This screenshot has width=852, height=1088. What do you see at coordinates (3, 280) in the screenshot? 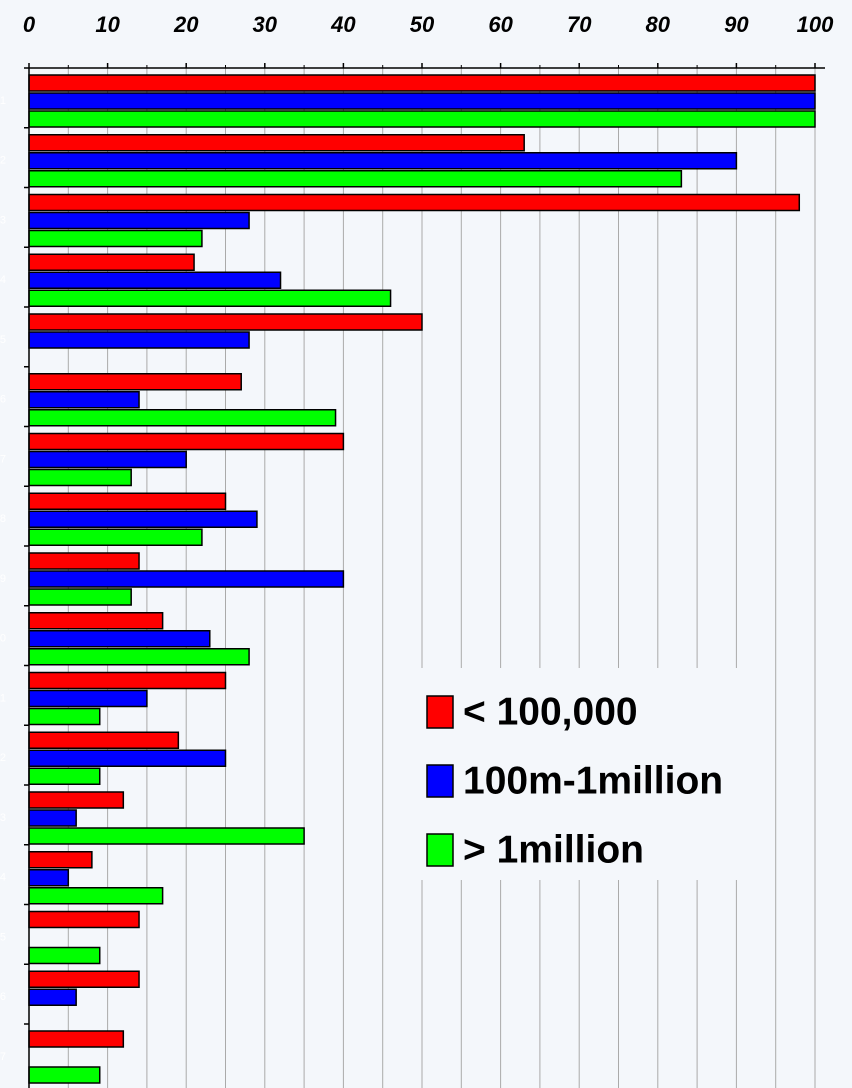
I see `y-tick-label: 4` at bounding box center [3, 280].